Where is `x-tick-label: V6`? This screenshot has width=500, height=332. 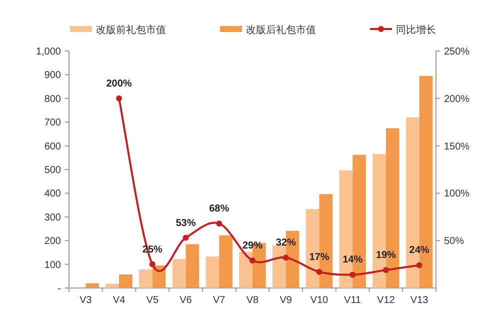
x-tick-label: V6 is located at coordinates (186, 300).